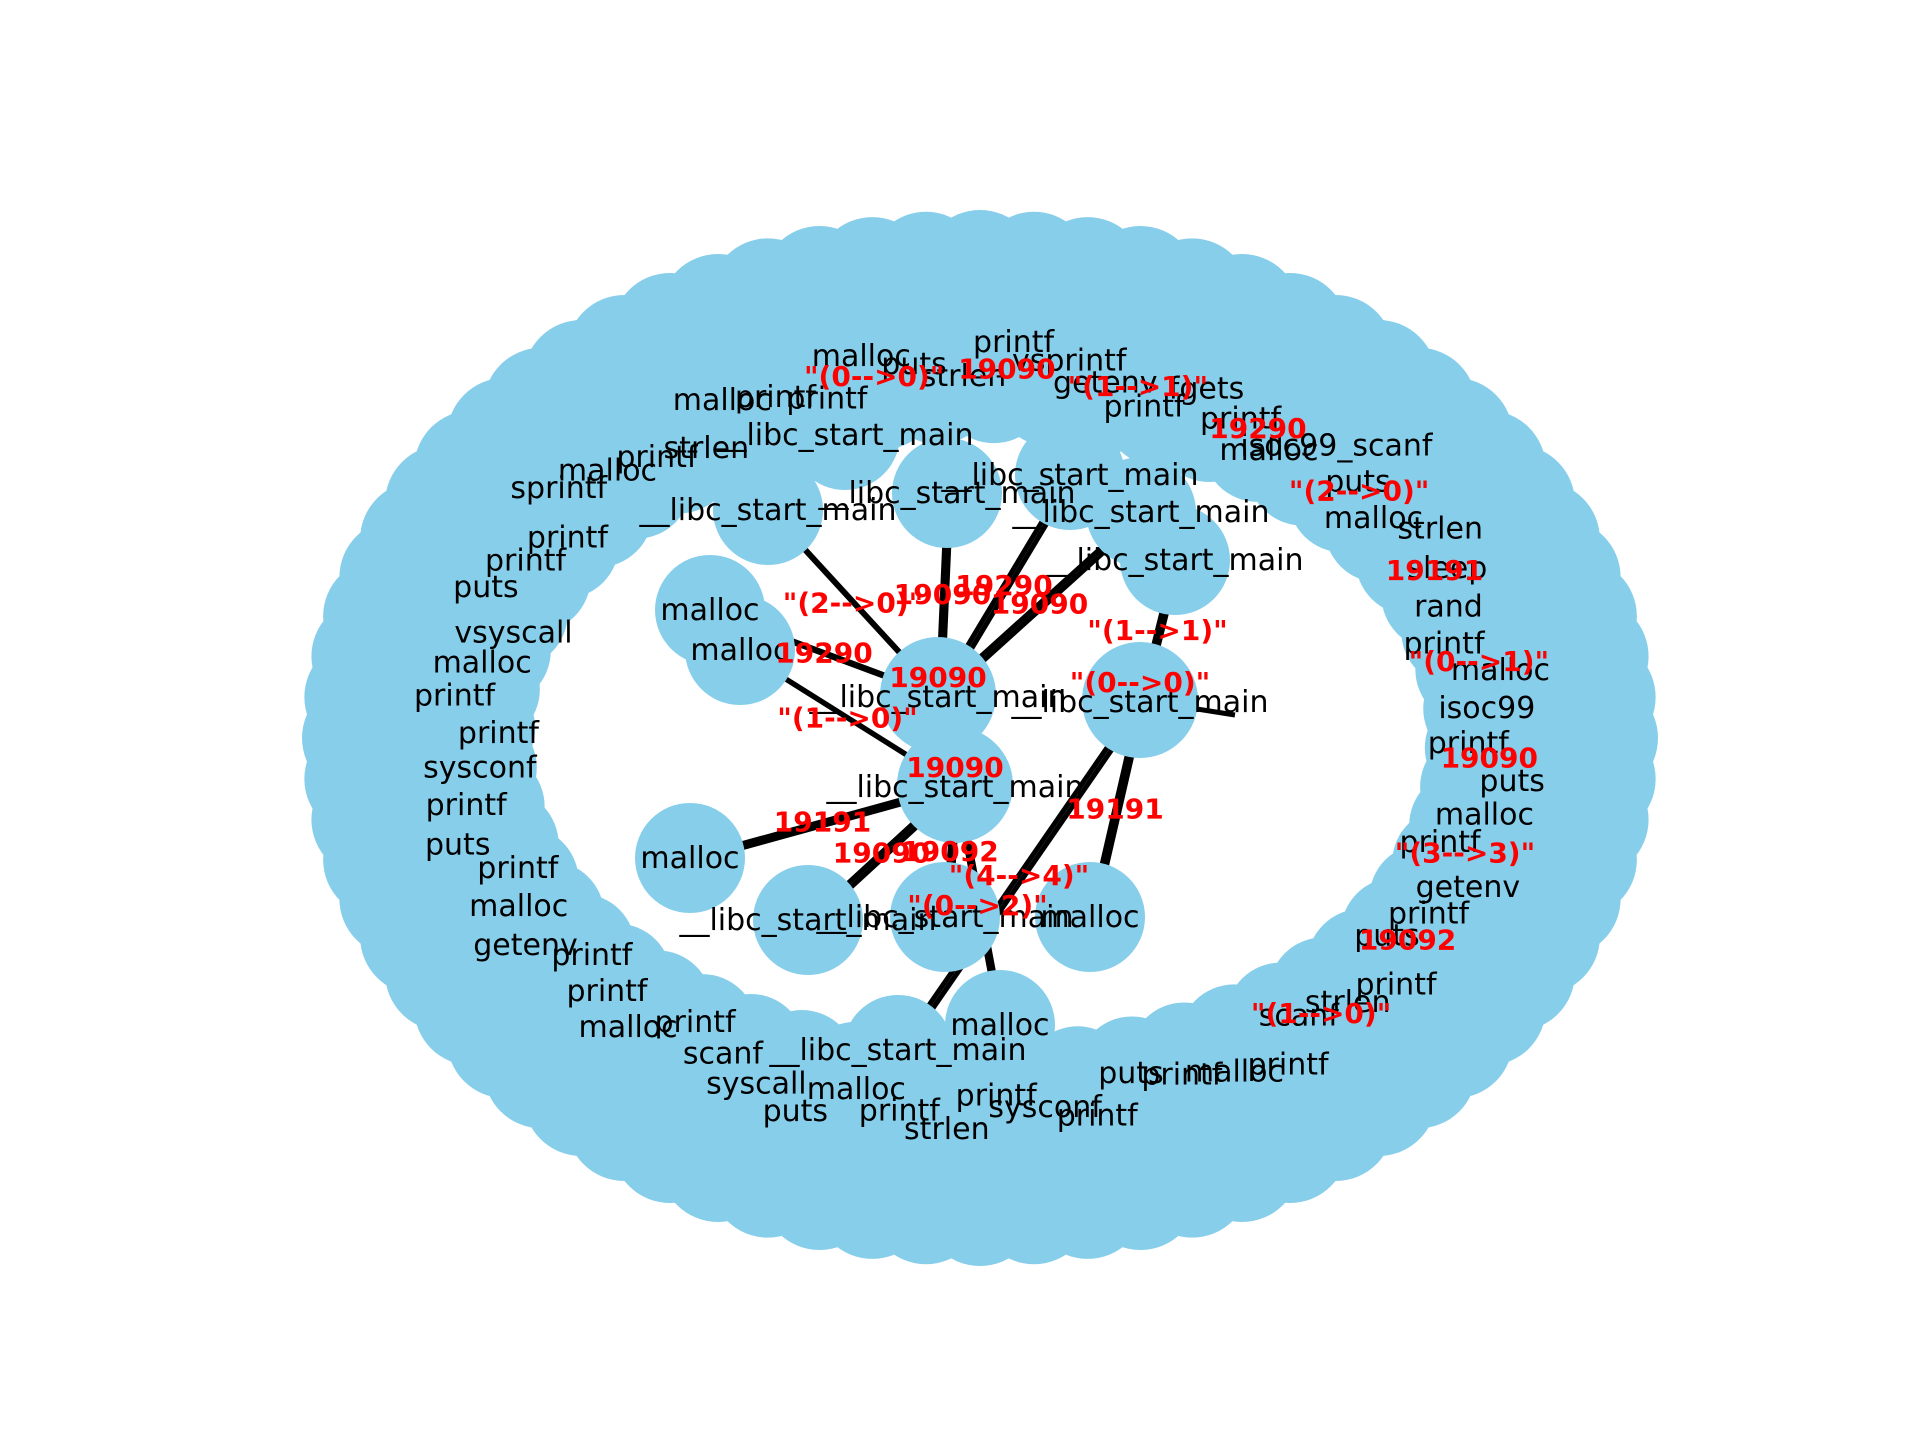  I want to click on hub-id-label: "(0-->0)", so click(1140, 682).